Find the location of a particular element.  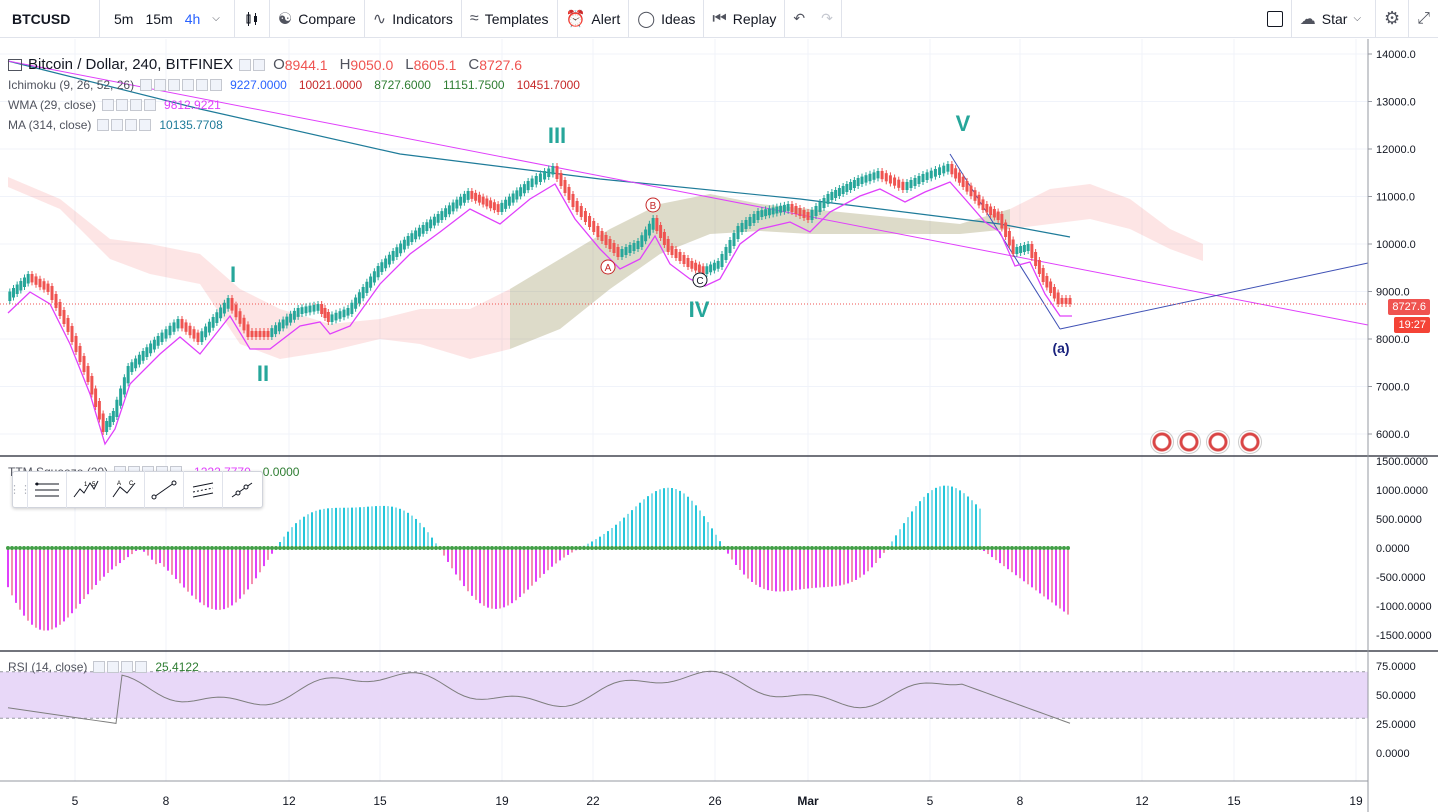

compare-button: ☯ Compare is located at coordinates (317, 19).